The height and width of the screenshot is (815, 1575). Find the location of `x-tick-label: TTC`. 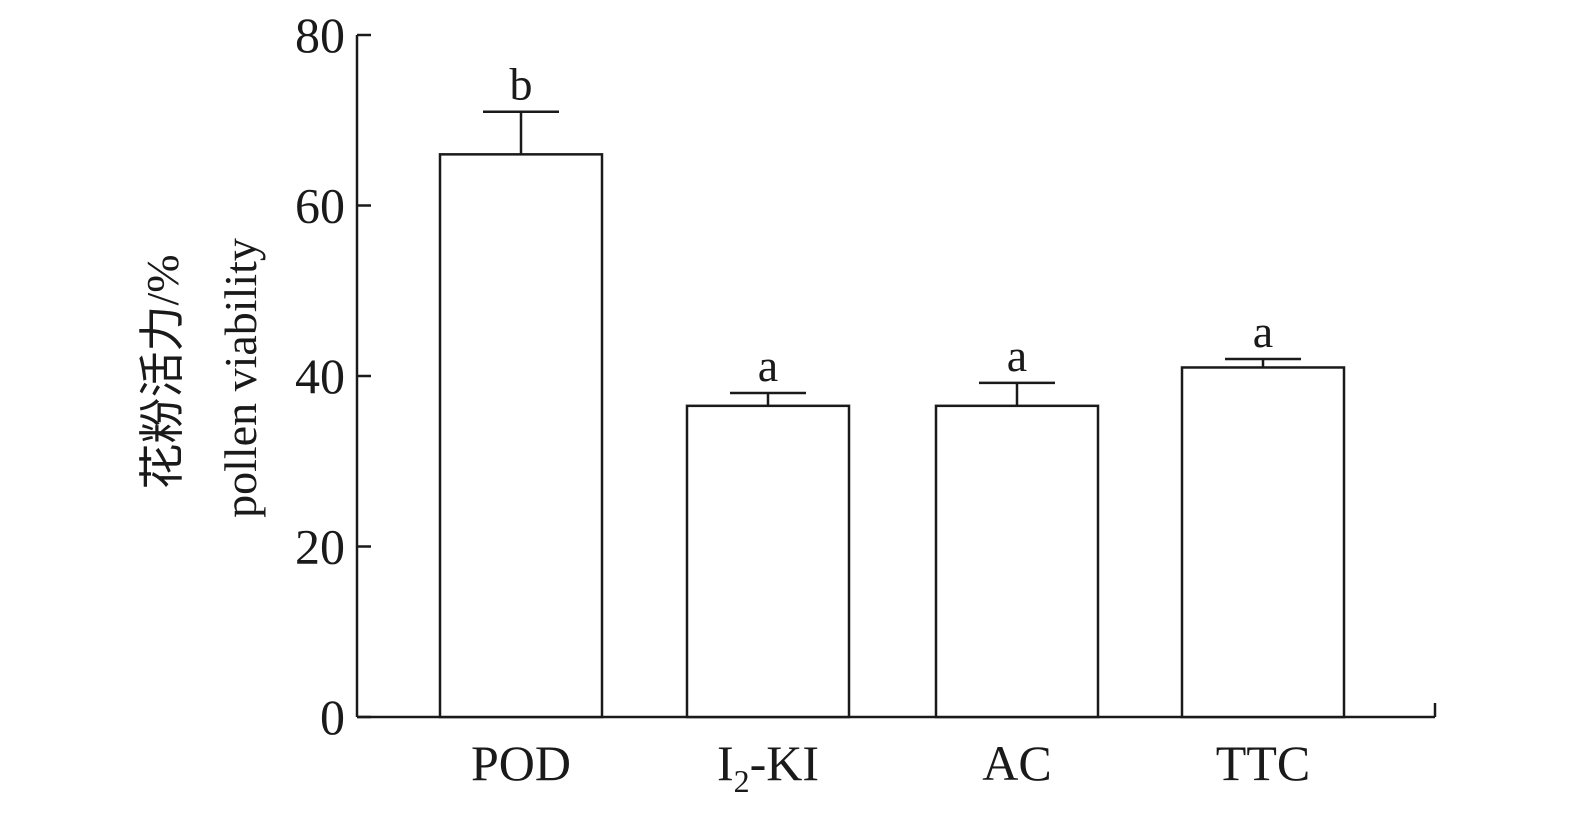

x-tick-label: TTC is located at coordinates (1263, 763).